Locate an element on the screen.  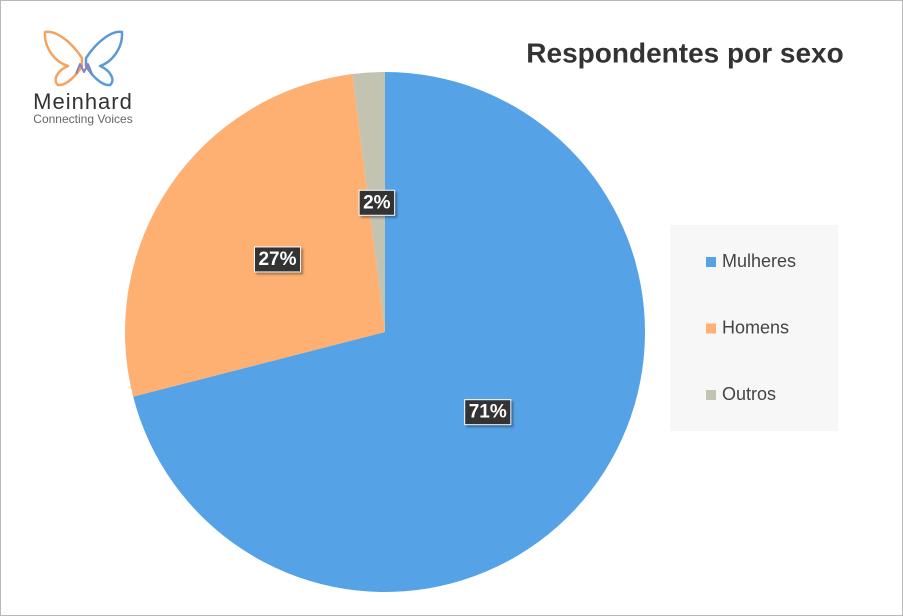
chart-title: Respondentes por sexo is located at coordinates (684, 52).